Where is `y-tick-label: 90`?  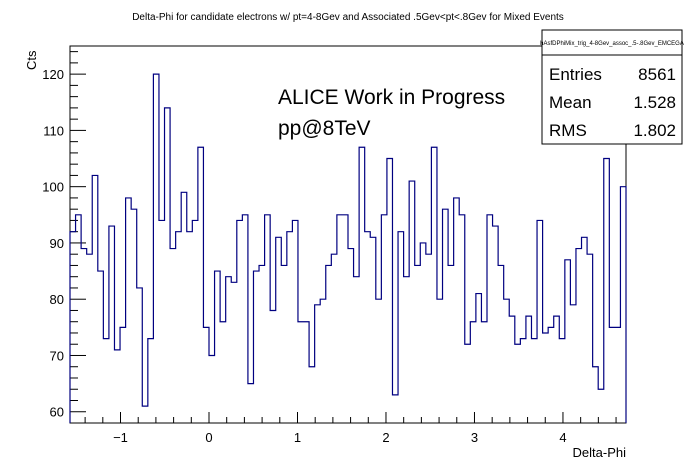 y-tick-label: 90 is located at coordinates (57, 243).